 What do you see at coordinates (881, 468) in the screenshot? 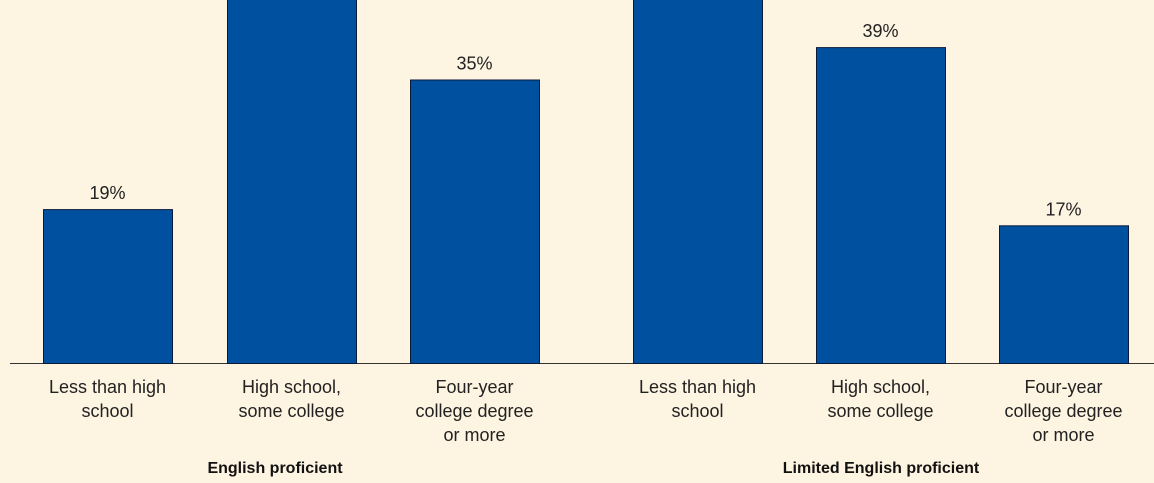
I see `group-label: Limited English proficient` at bounding box center [881, 468].